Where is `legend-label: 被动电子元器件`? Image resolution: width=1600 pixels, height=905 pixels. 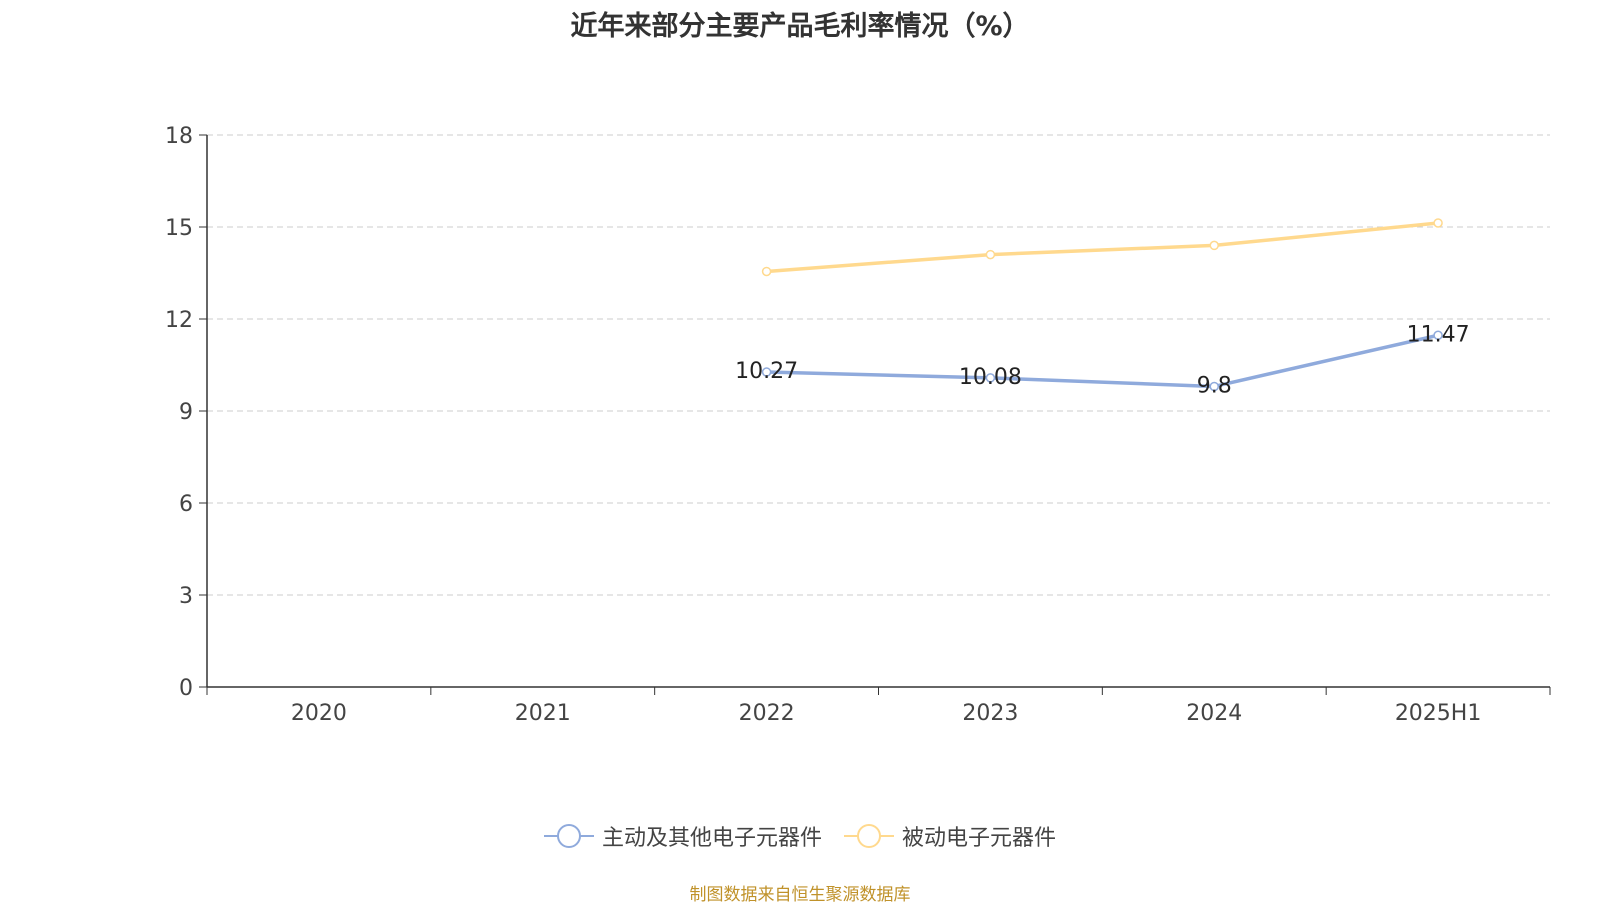
legend-label: 被动电子元器件 is located at coordinates (979, 838).